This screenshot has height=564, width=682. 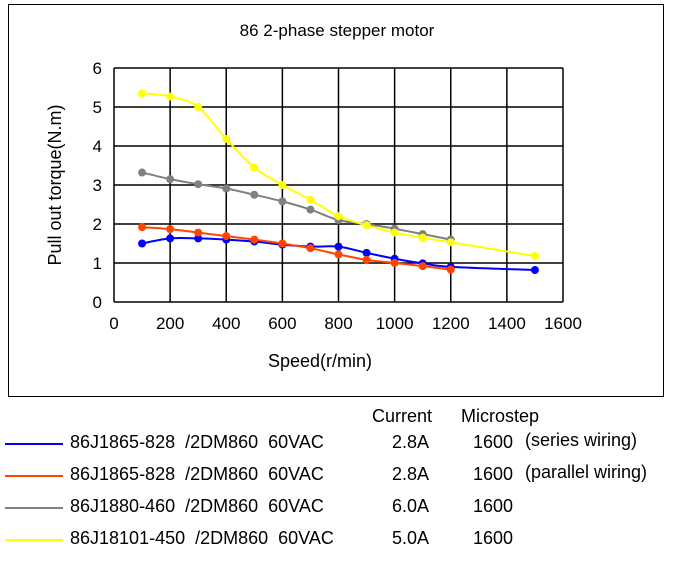 I want to click on legend-current-header: Current, so click(x=402, y=416).